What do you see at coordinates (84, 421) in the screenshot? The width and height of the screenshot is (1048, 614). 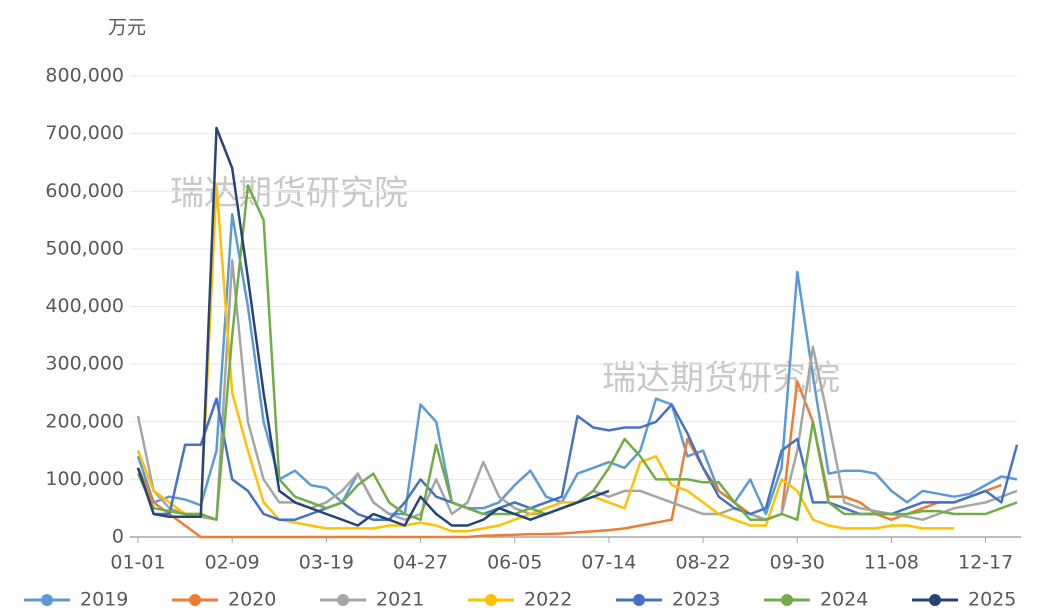 I see `y-tick-label: 200,000` at bounding box center [84, 421].